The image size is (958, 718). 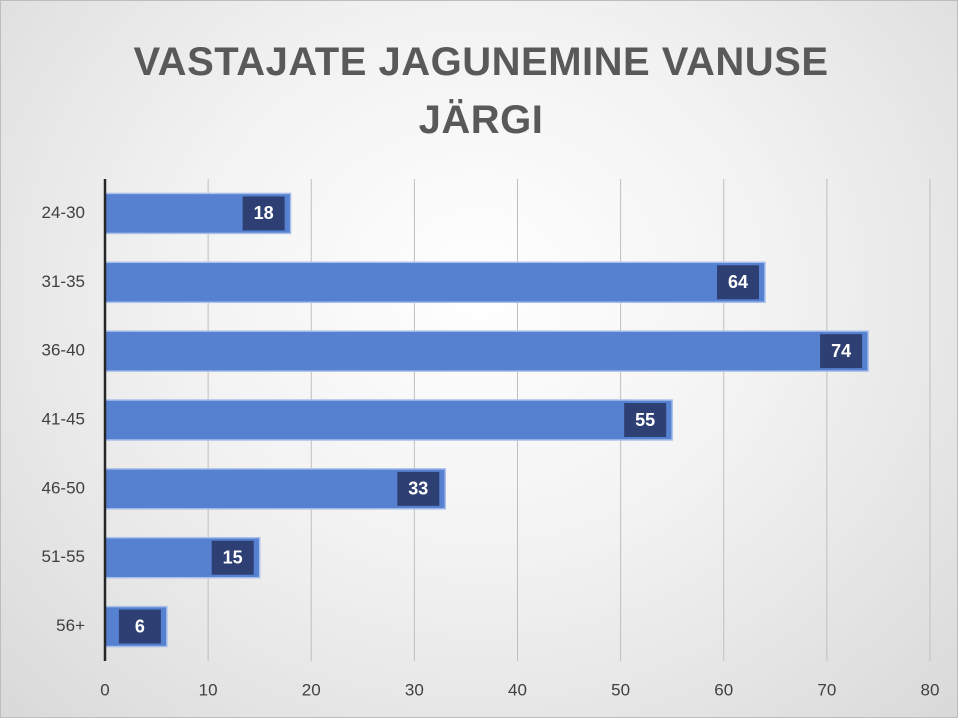 I want to click on value-label: 74, so click(x=841, y=351).